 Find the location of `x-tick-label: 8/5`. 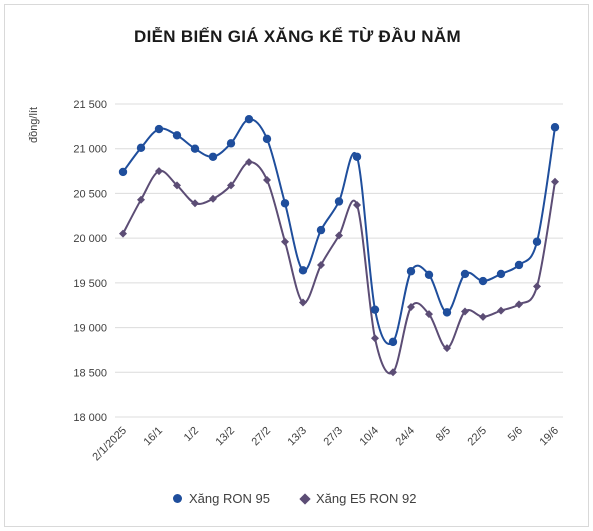

x-tick-label: 8/5 is located at coordinates (443, 434).